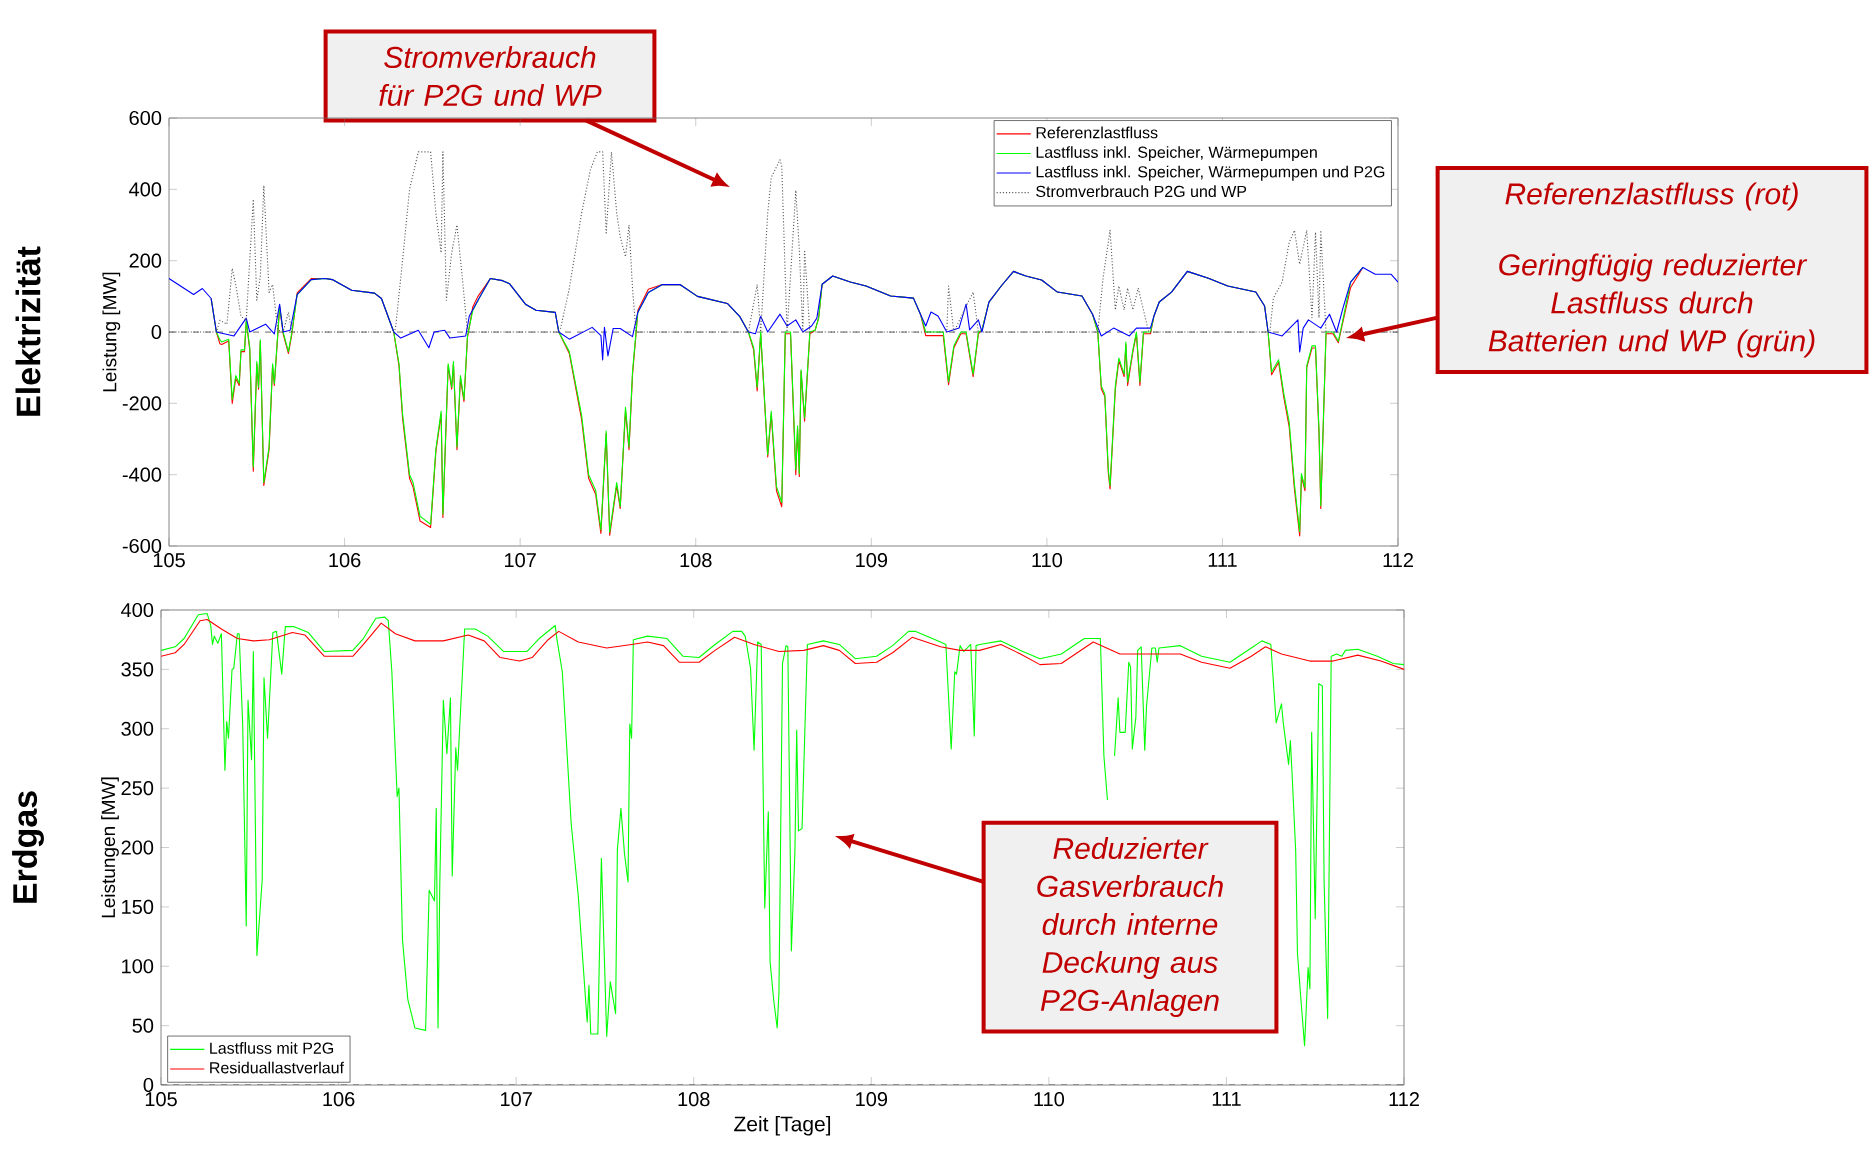 This screenshot has width=1871, height=1152. Describe the element at coordinates (137, 788) in the screenshot. I see `y-tick-label: 250` at that location.